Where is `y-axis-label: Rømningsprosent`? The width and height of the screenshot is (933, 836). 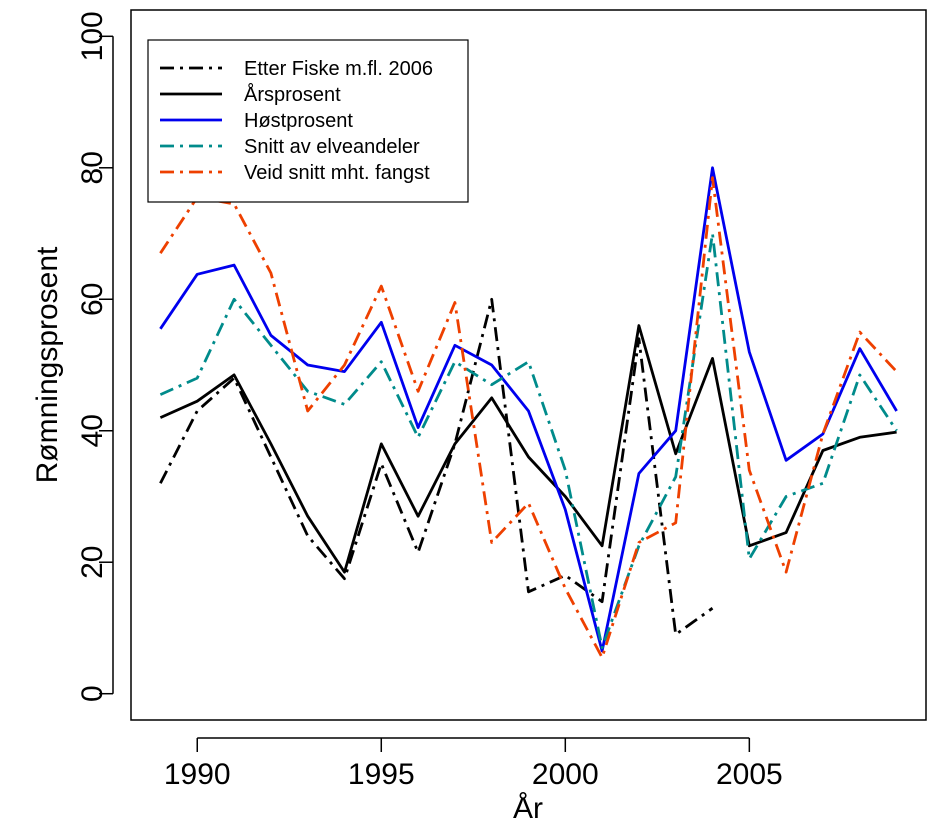
y-axis-label: Rømningsprosent is located at coordinates (47, 364).